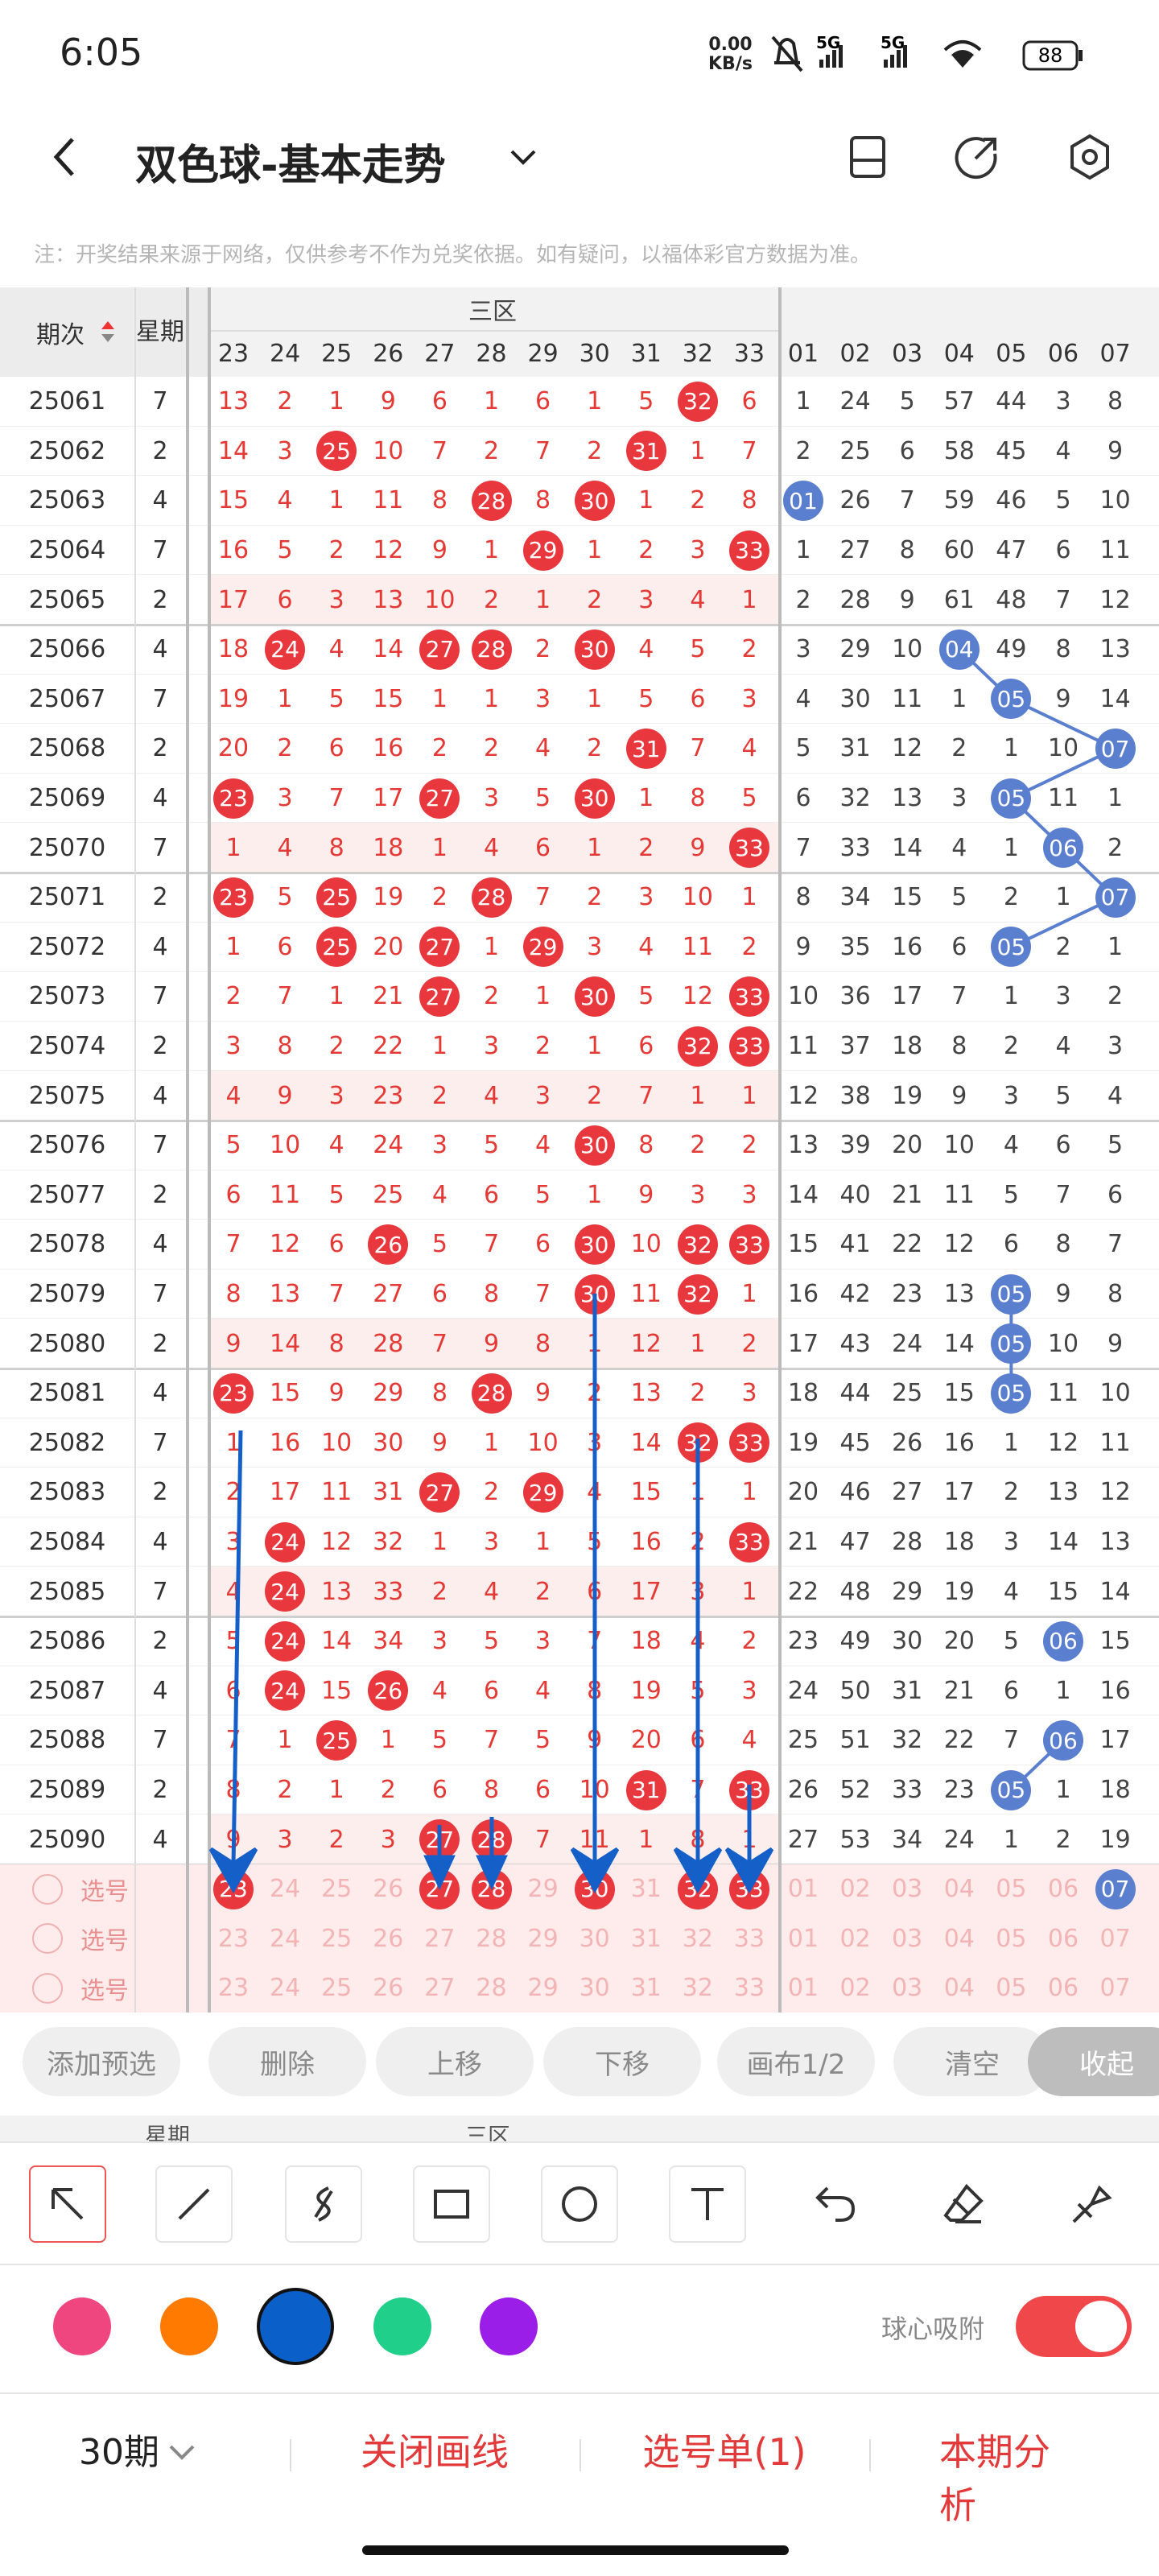 The height and width of the screenshot is (2576, 1159). Describe the element at coordinates (455, 2061) in the screenshot. I see `action-button: 上移` at that location.